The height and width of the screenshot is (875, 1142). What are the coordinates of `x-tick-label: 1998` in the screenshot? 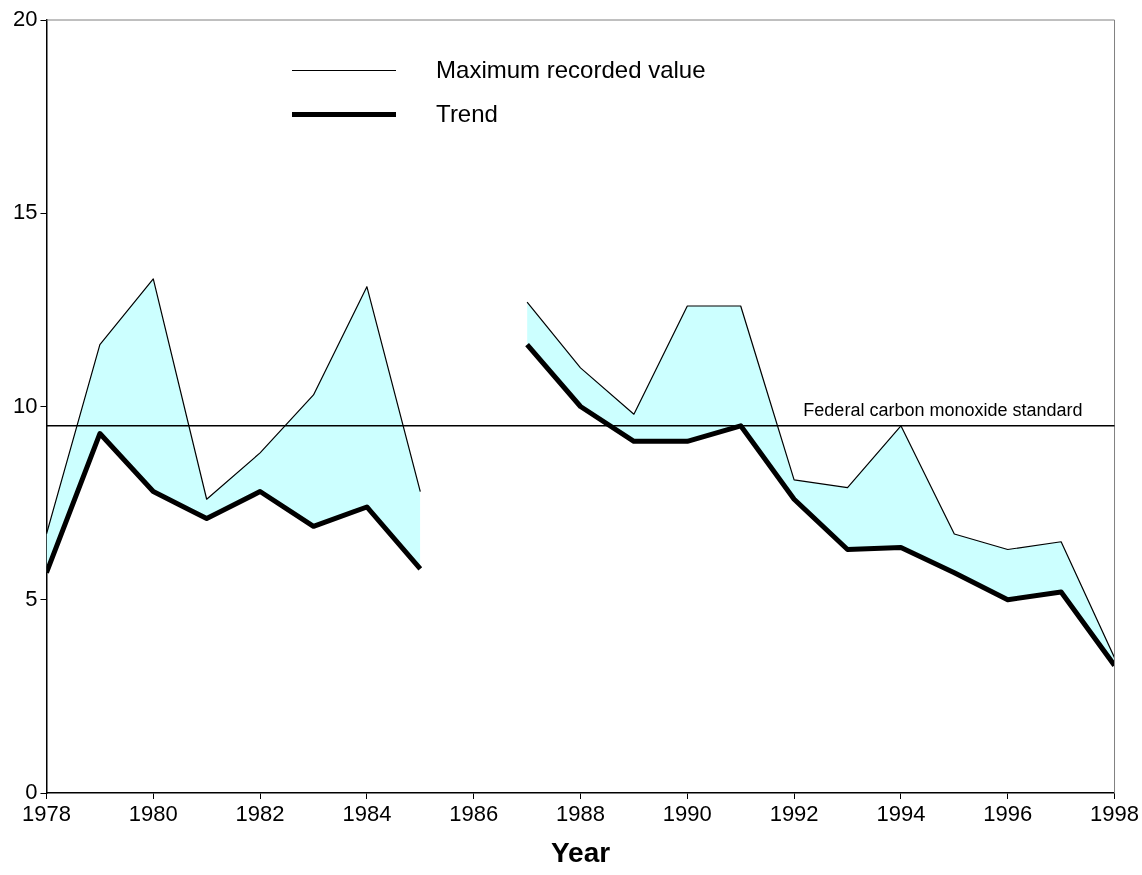 It's located at (1115, 814).